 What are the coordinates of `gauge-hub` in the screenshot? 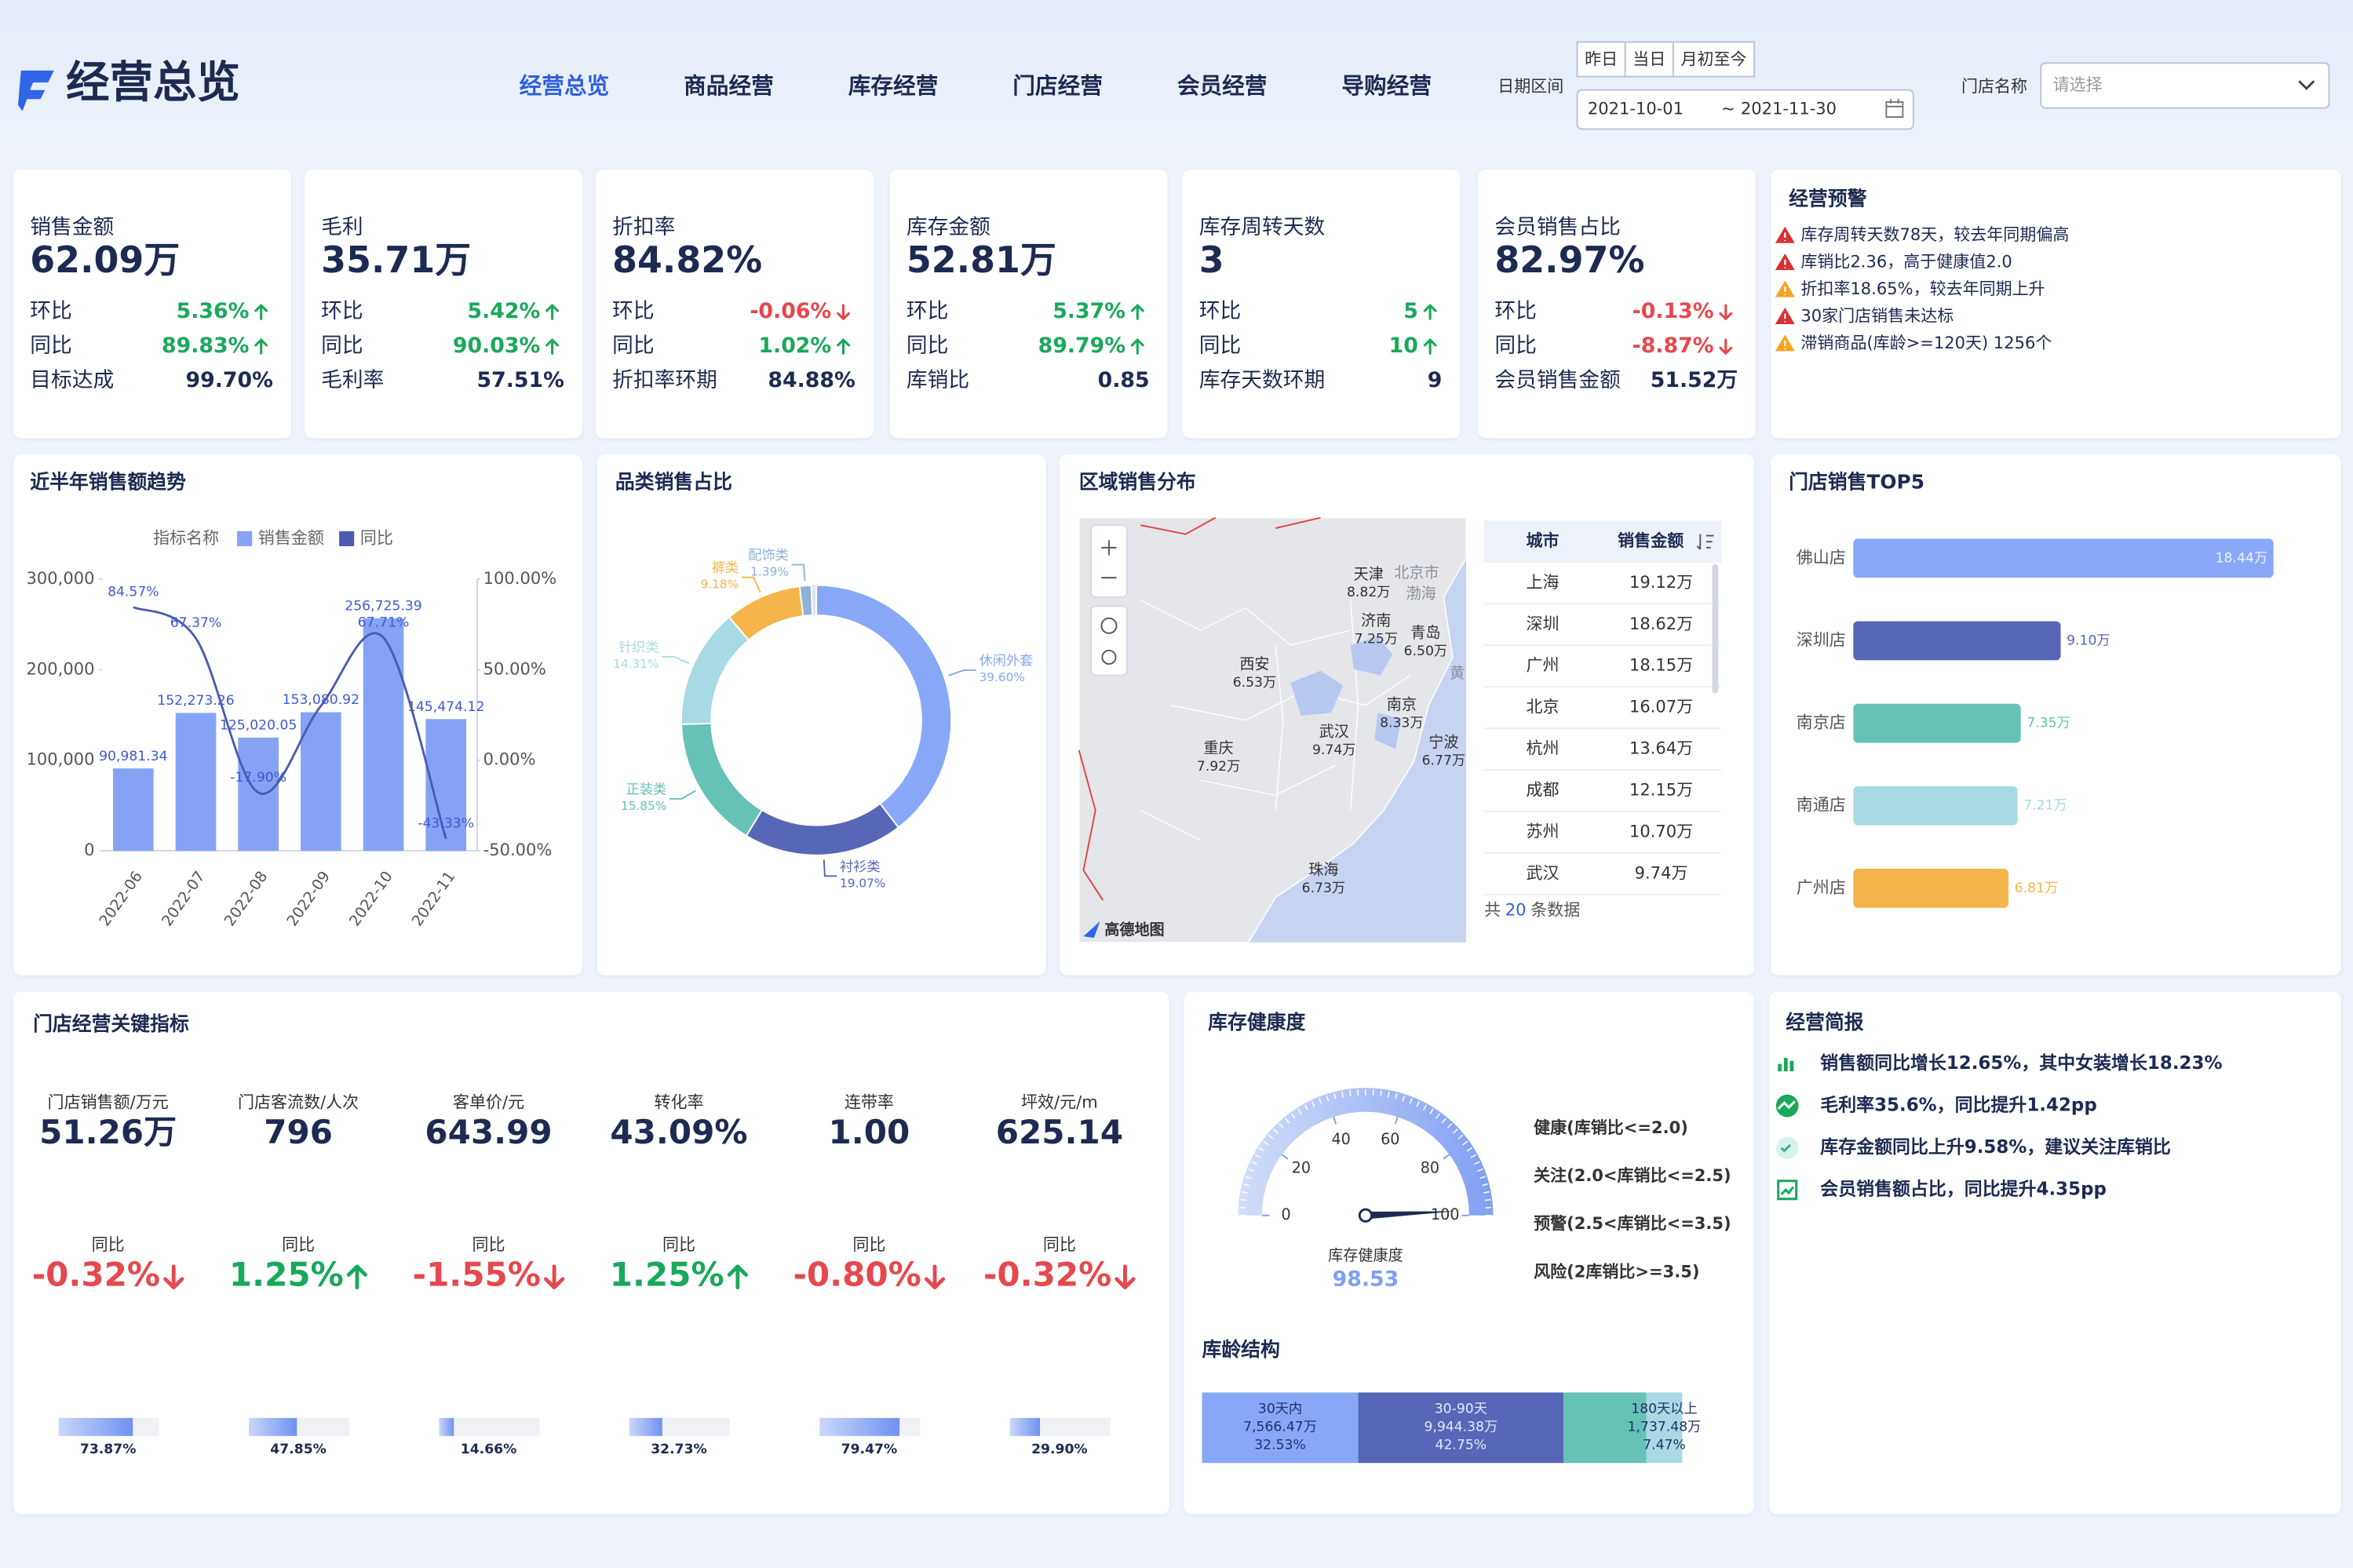 It's located at (1366, 1215).